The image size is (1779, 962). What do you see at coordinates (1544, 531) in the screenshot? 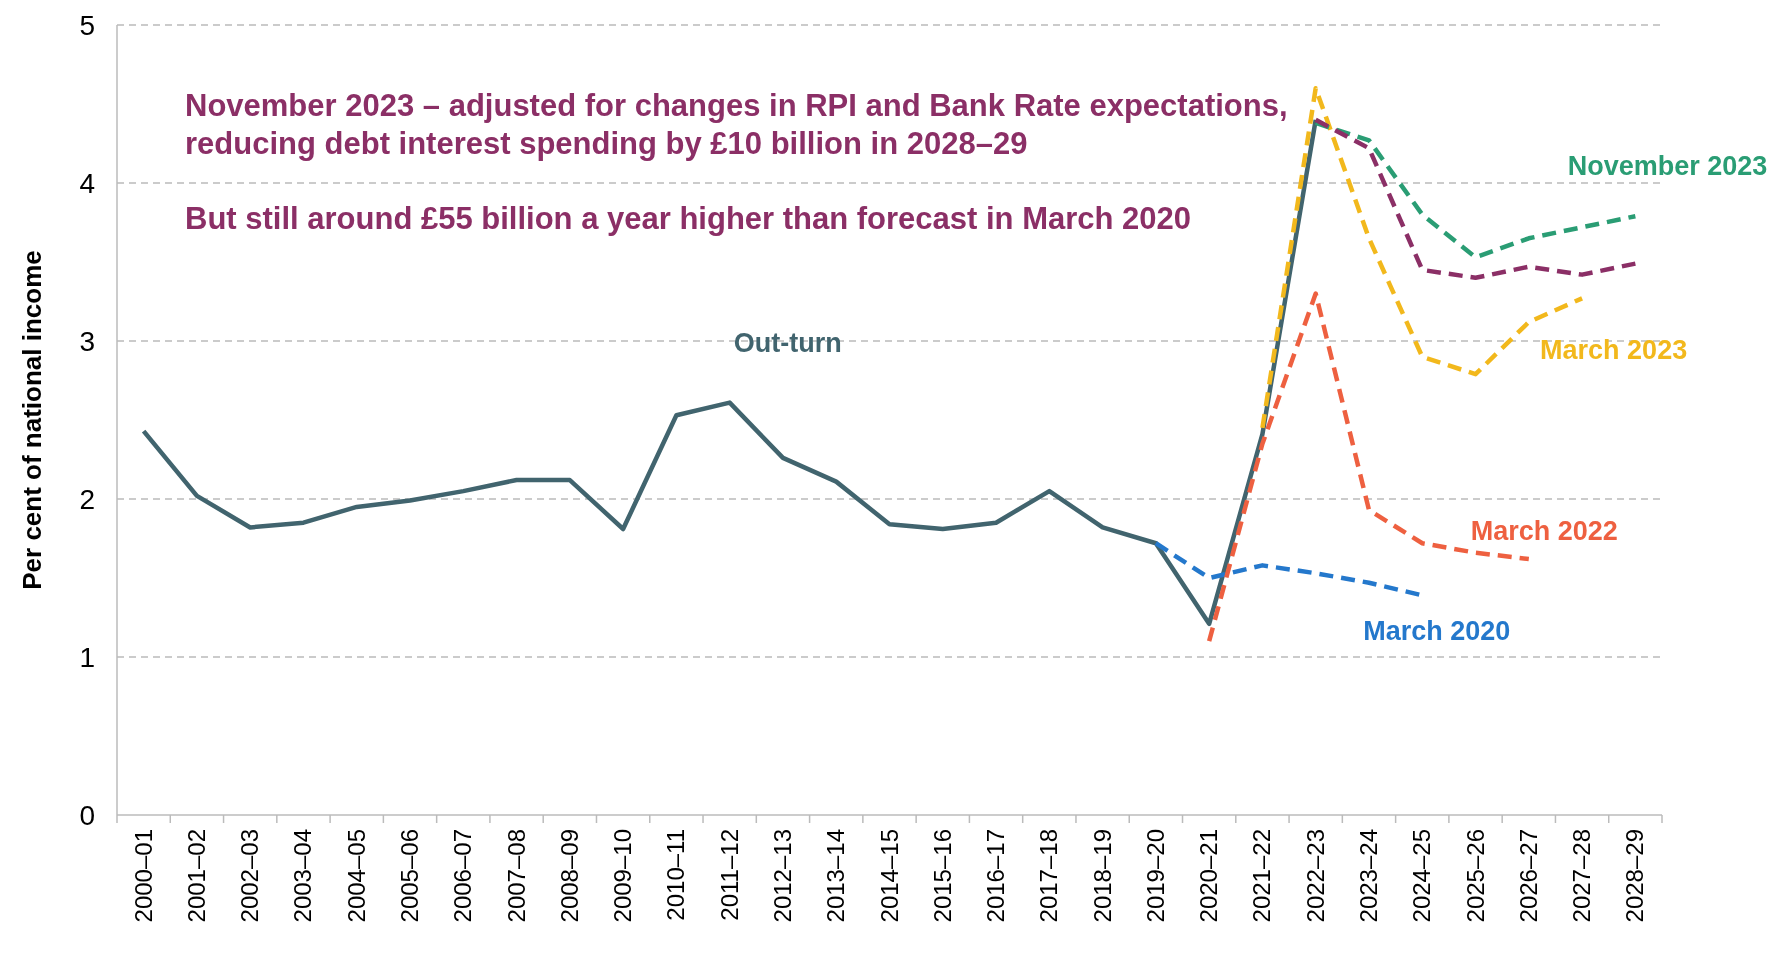
I see `series-label: March 2022` at bounding box center [1544, 531].